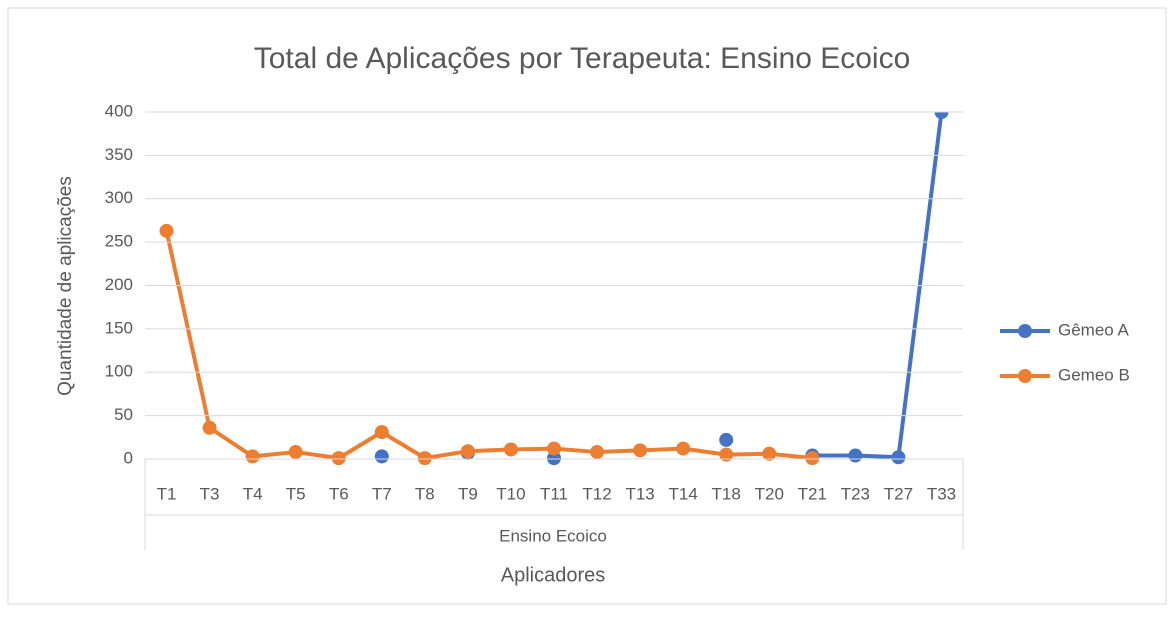 This screenshot has width=1175, height=618. What do you see at coordinates (119, 110) in the screenshot?
I see `y-tick-label: 400` at bounding box center [119, 110].